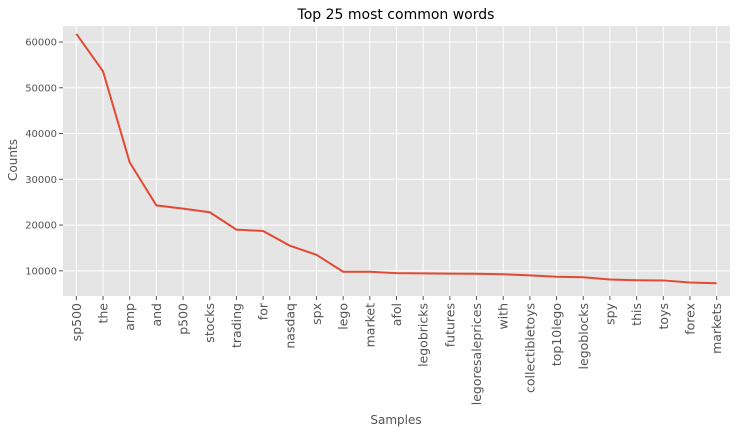 The height and width of the screenshot is (434, 739). I want to click on y-tick-label: 10000, so click(41, 271).